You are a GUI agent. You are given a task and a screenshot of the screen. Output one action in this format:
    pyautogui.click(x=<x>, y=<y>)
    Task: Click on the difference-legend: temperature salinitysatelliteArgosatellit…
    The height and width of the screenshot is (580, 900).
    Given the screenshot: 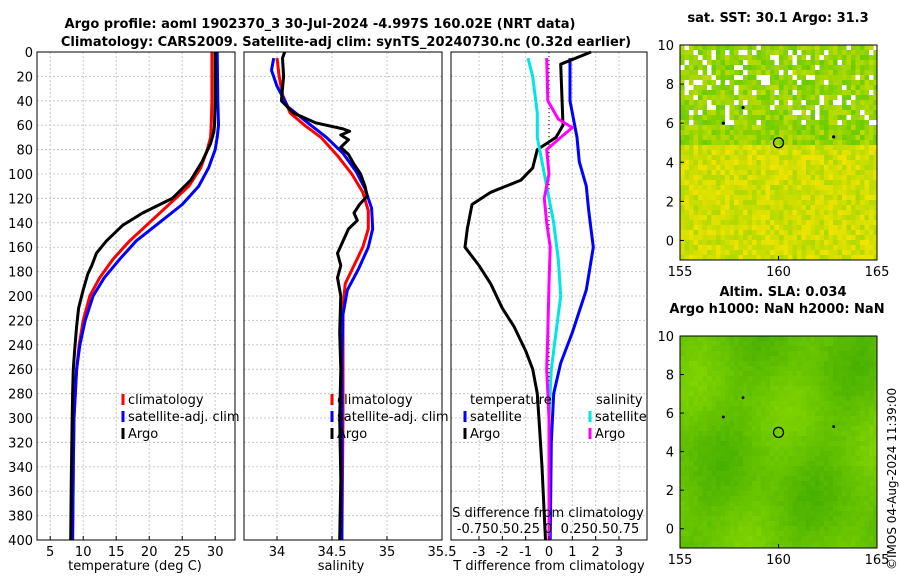 What is the action you would take?
    pyautogui.click(x=555, y=417)
    